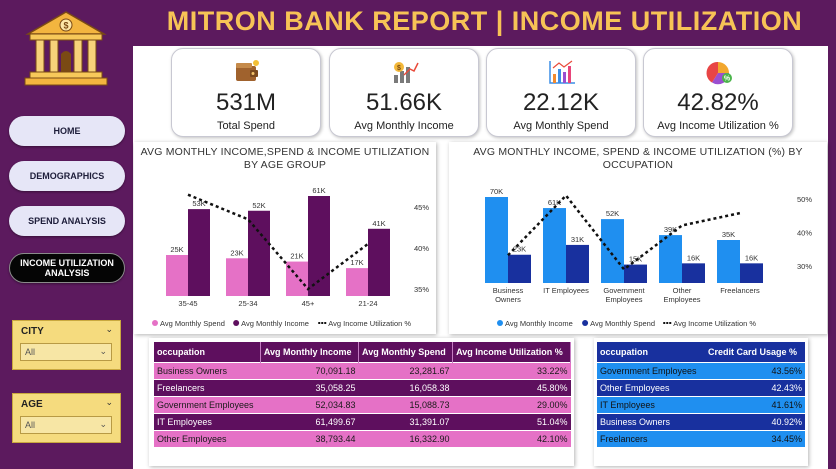  I want to click on data-label: 16K, so click(693, 257).